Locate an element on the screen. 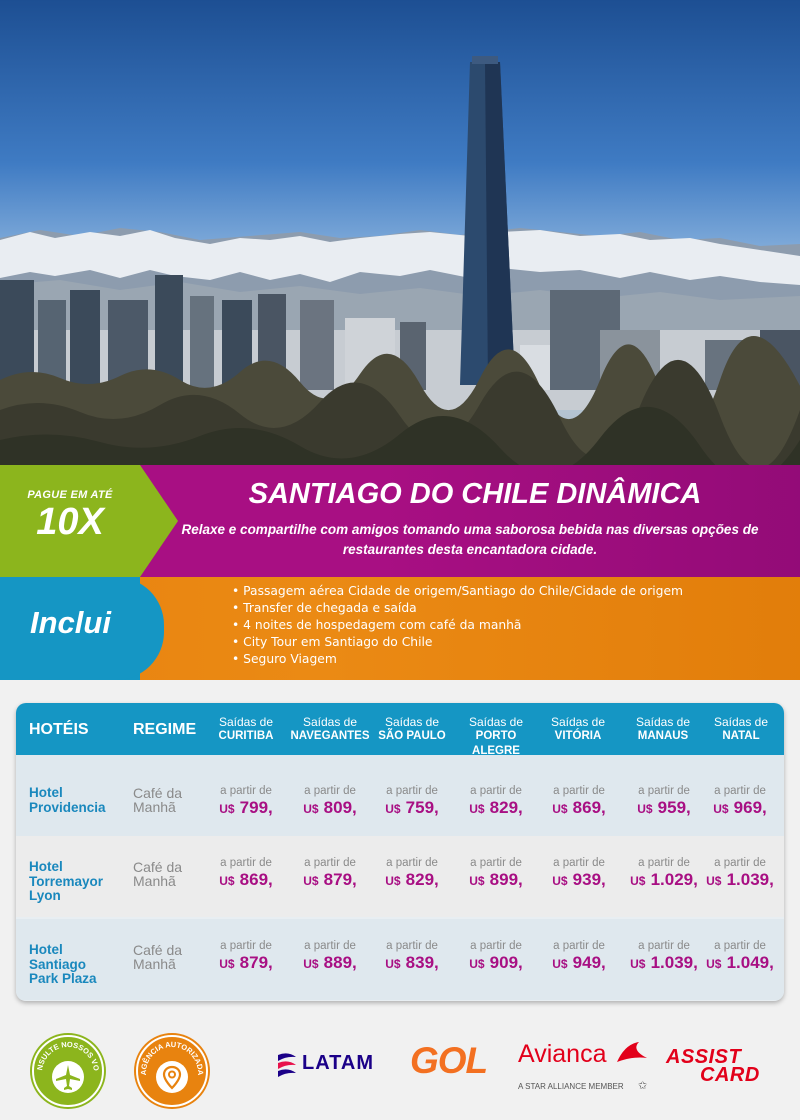 The width and height of the screenshot is (800, 1120). price-cell: a partir de U$ 959, is located at coordinates (664, 801).